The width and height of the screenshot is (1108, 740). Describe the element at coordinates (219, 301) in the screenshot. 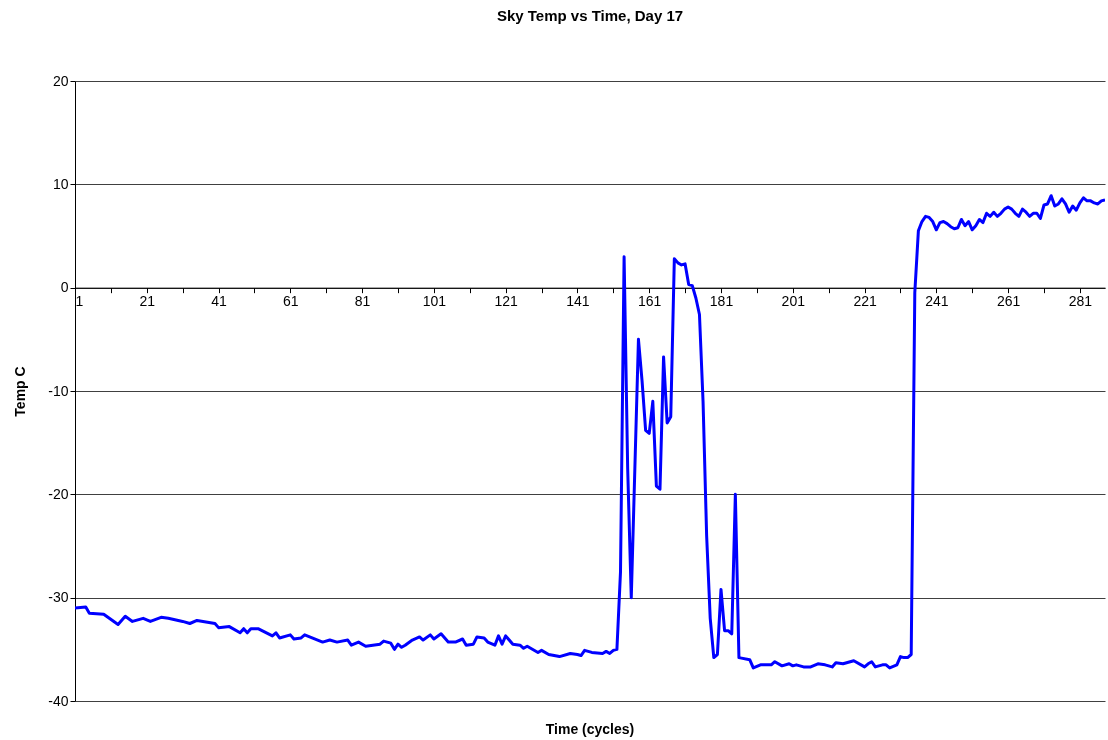

I see `x-tick-label: 41` at that location.